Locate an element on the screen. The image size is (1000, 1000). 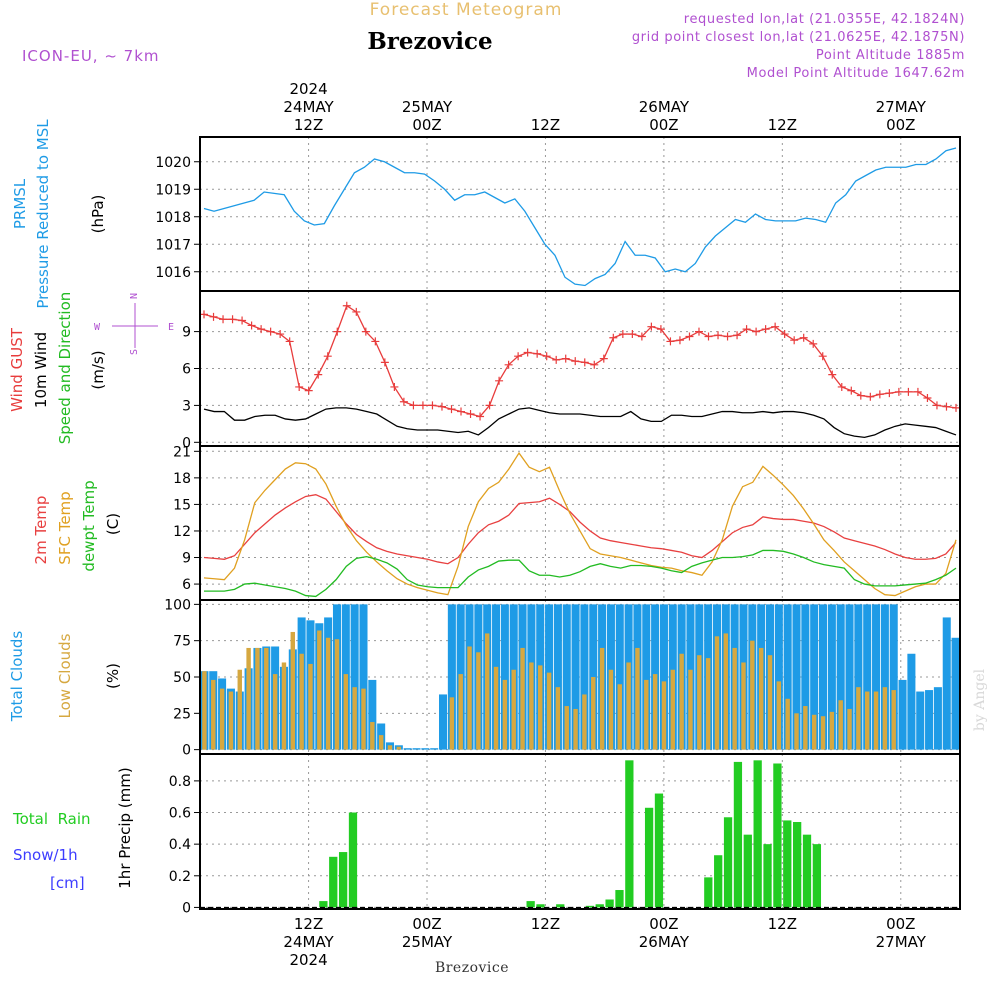
prmsl-label: PRMSL is located at coordinates (20, 203).